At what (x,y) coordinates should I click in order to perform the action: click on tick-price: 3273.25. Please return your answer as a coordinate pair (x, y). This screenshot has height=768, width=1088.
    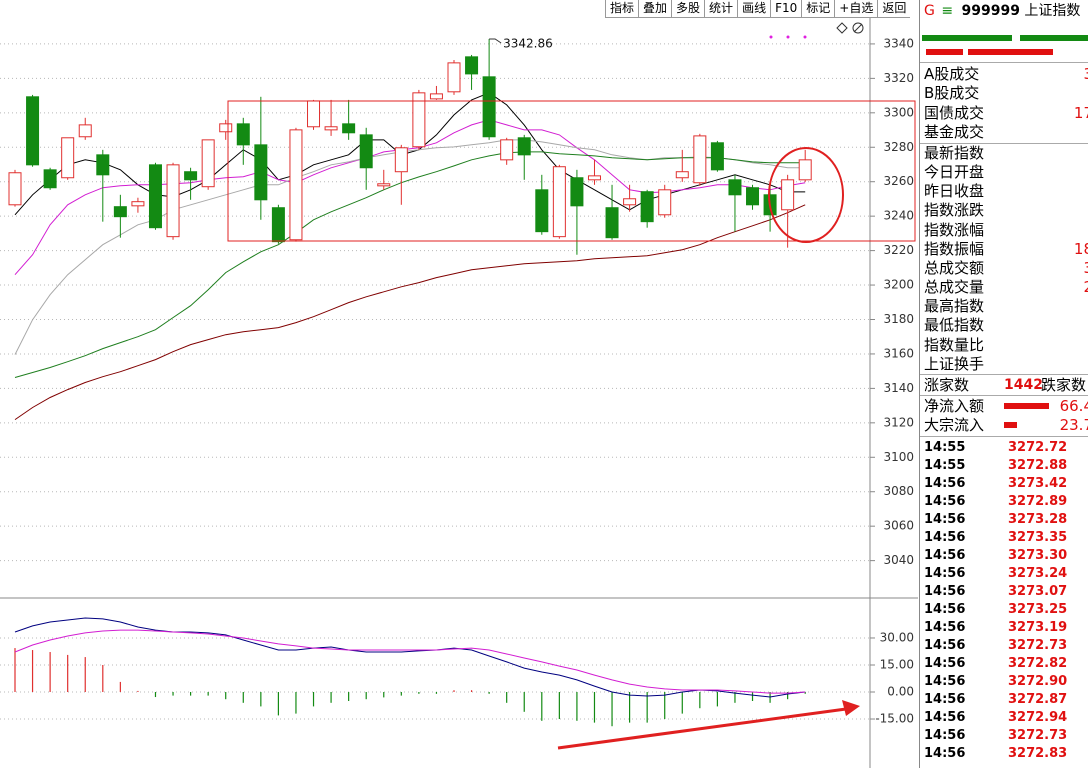
    Looking at the image, I should click on (1038, 609).